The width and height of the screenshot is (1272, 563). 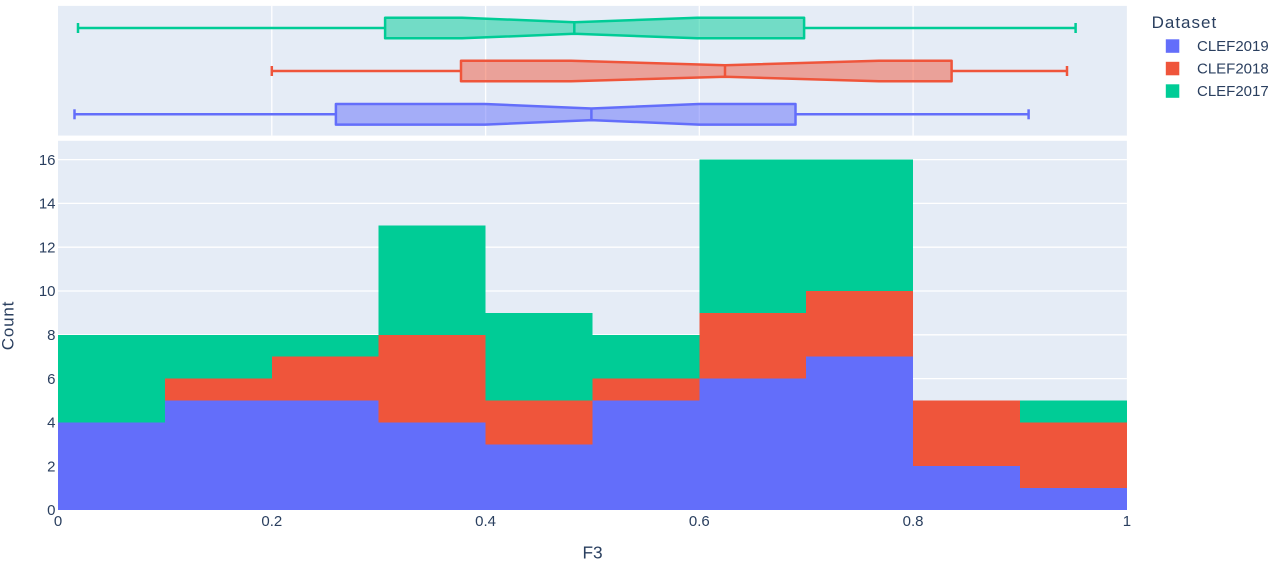 I want to click on svg-text: 0.4, so click(x=485, y=521).